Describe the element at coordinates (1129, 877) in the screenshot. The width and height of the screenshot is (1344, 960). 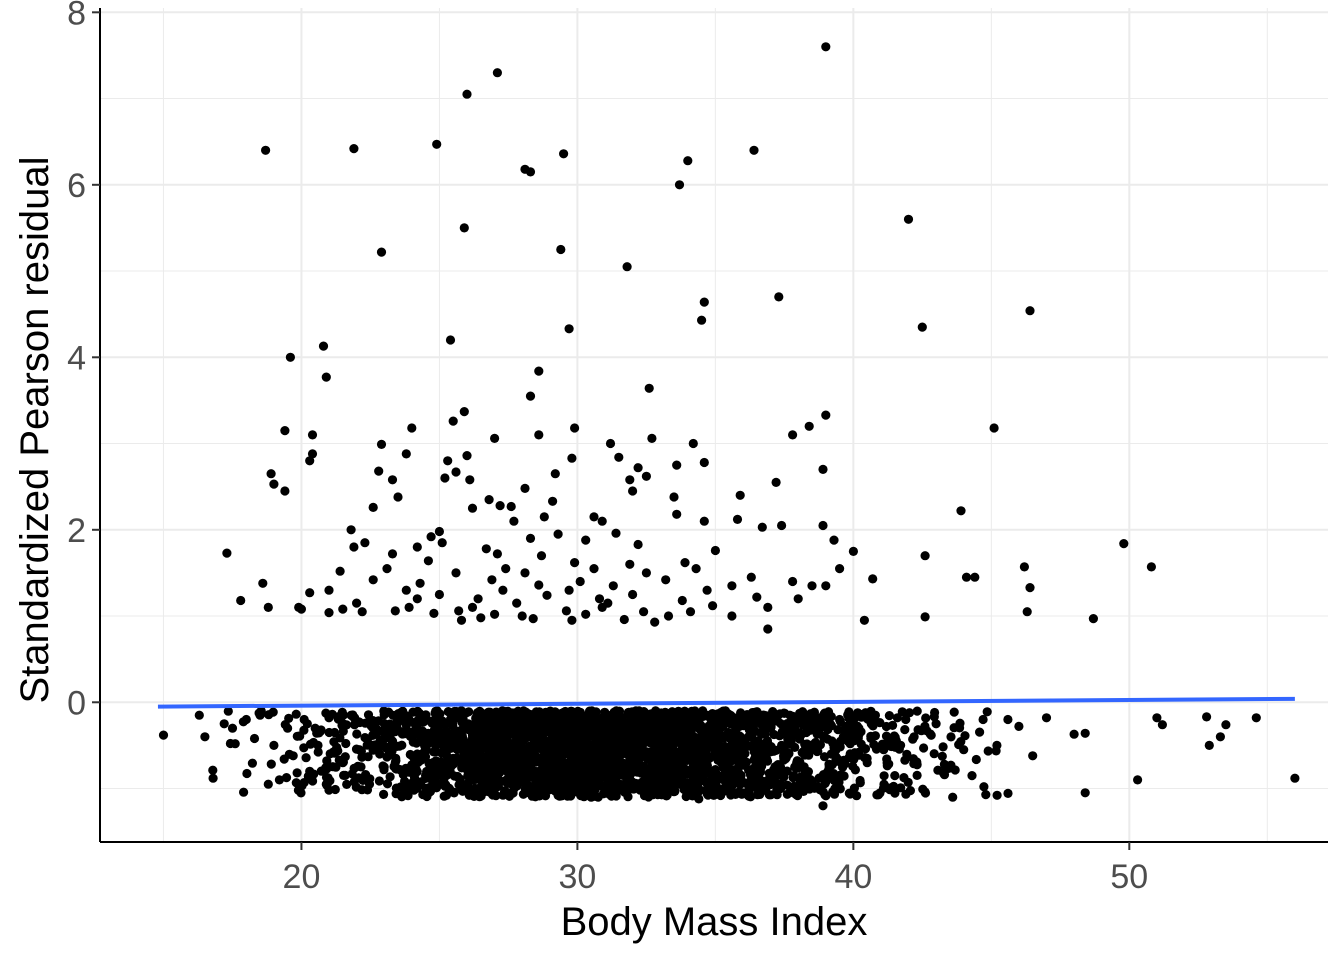
I see `x-tick-label: 50` at that location.